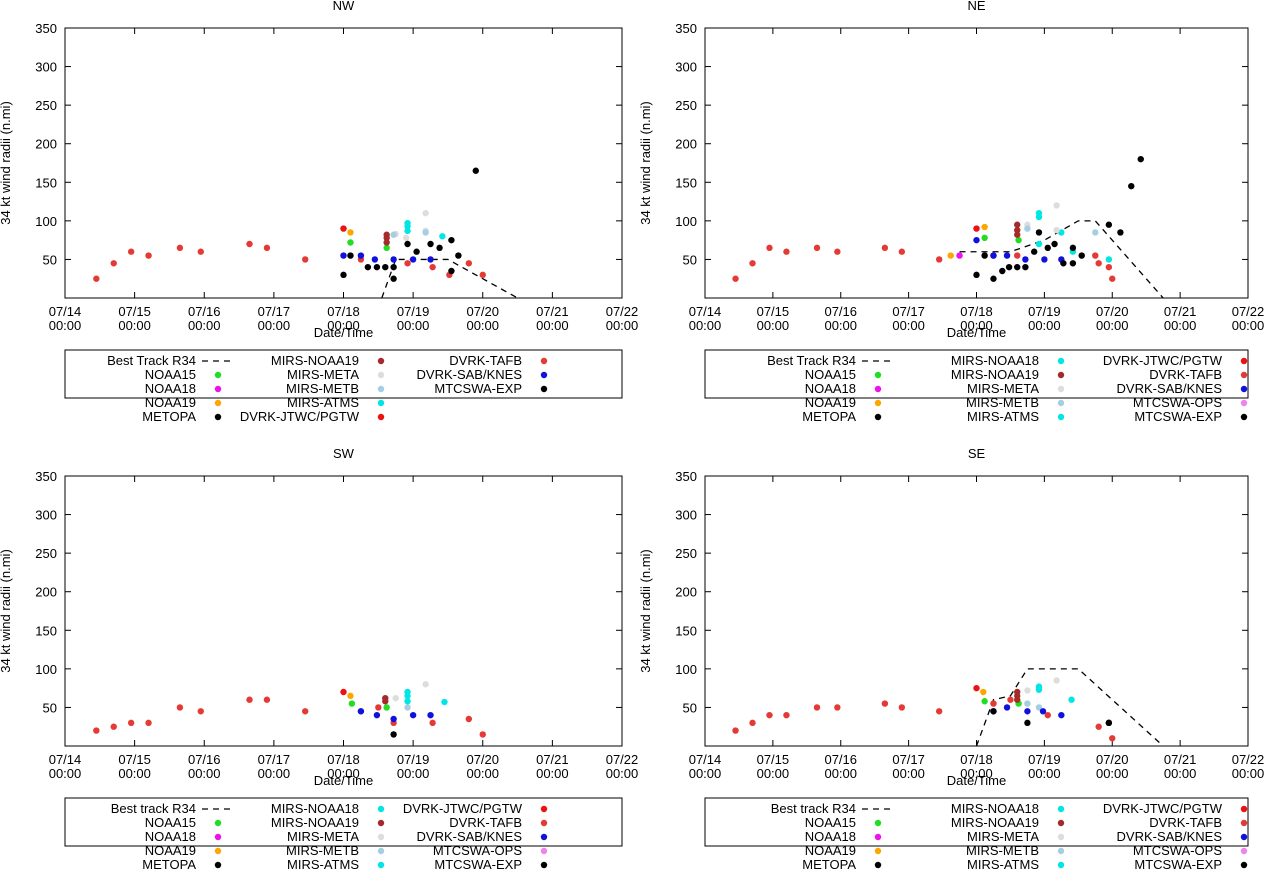  I want to click on x-axis-label: Date/Time, so click(976, 780).